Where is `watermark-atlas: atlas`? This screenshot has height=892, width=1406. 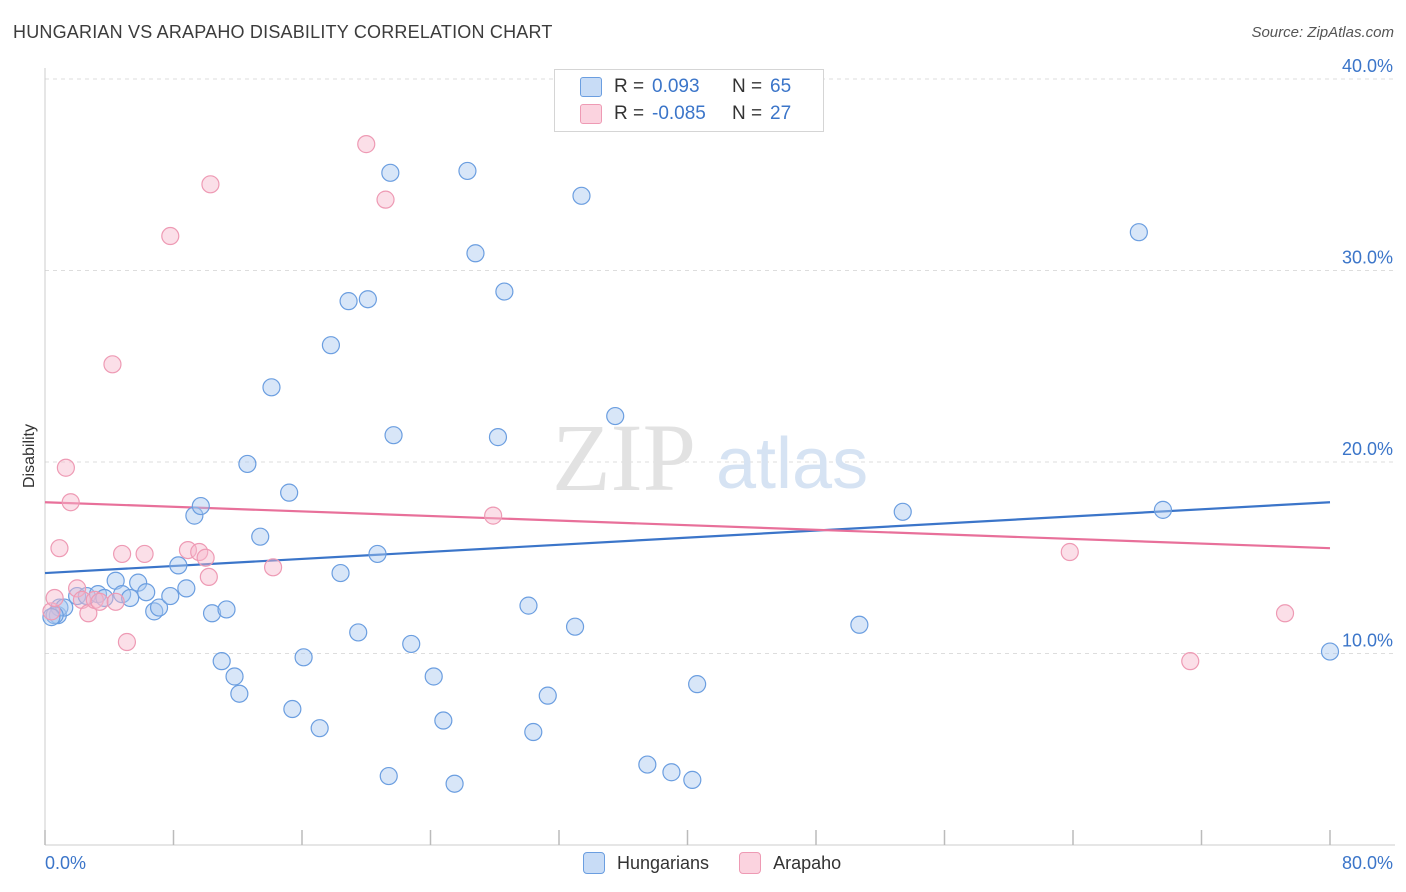
watermark-atlas: atlas is located at coordinates (792, 464).